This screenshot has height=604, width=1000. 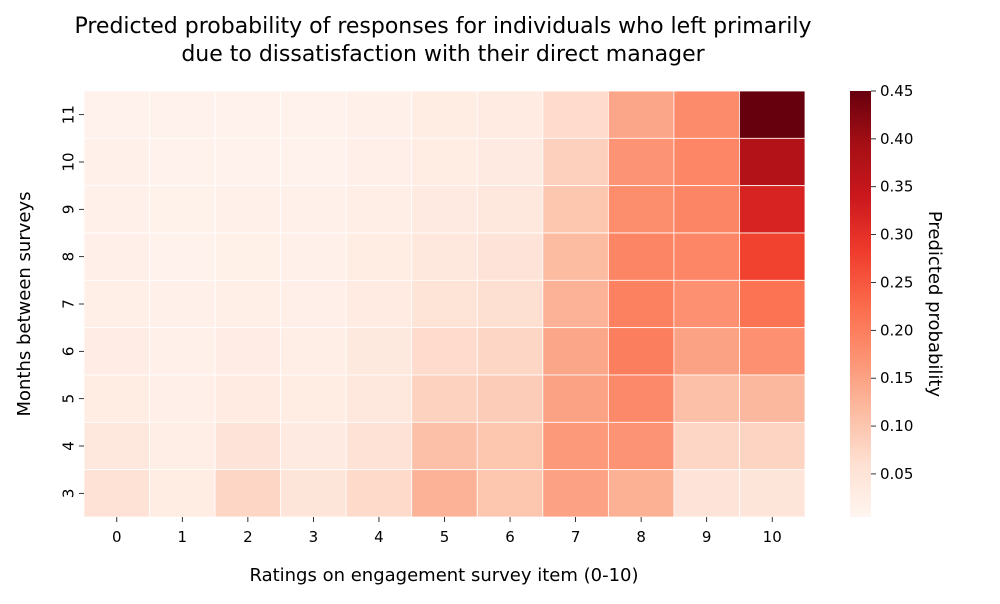 I want to click on x-tick-label: 5, so click(x=445, y=537).